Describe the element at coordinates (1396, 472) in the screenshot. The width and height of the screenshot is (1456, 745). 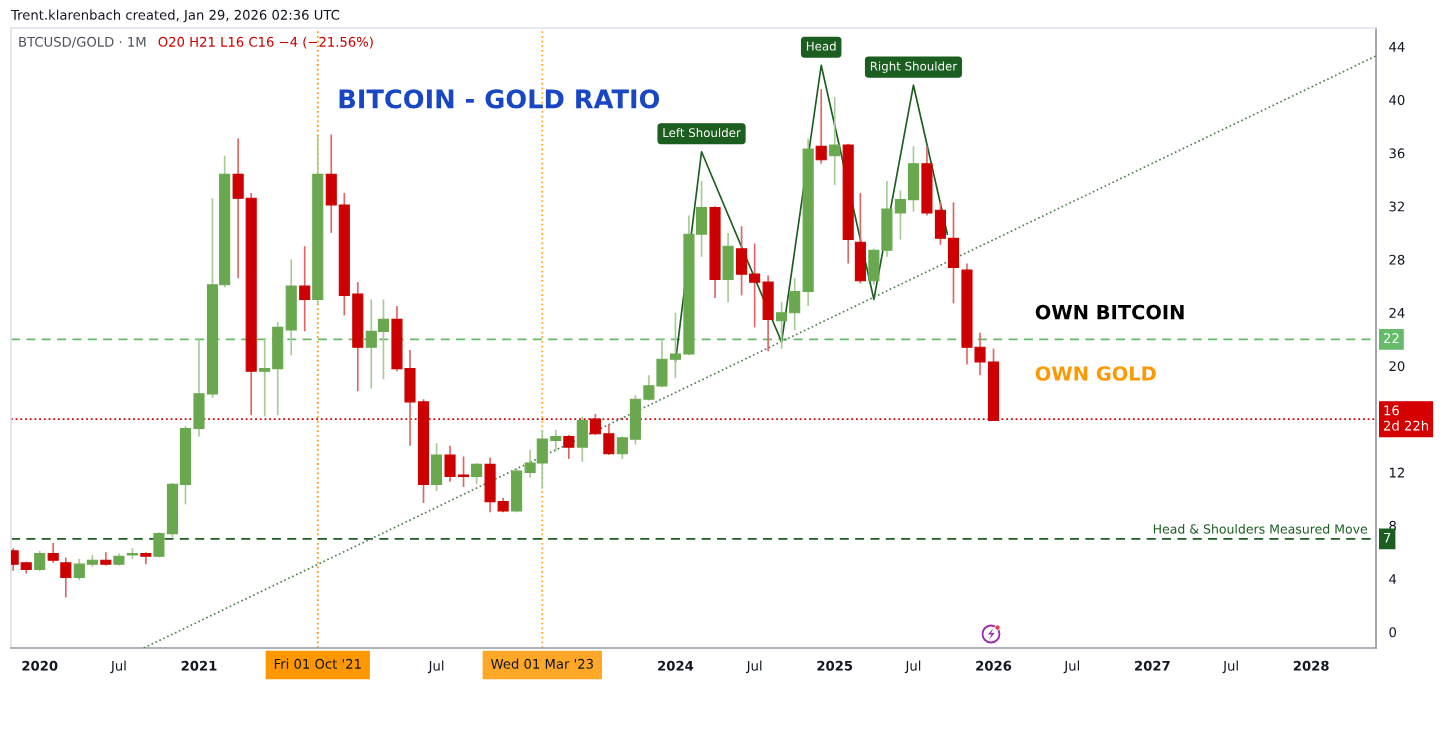
I see `y-tick-label: 12` at that location.